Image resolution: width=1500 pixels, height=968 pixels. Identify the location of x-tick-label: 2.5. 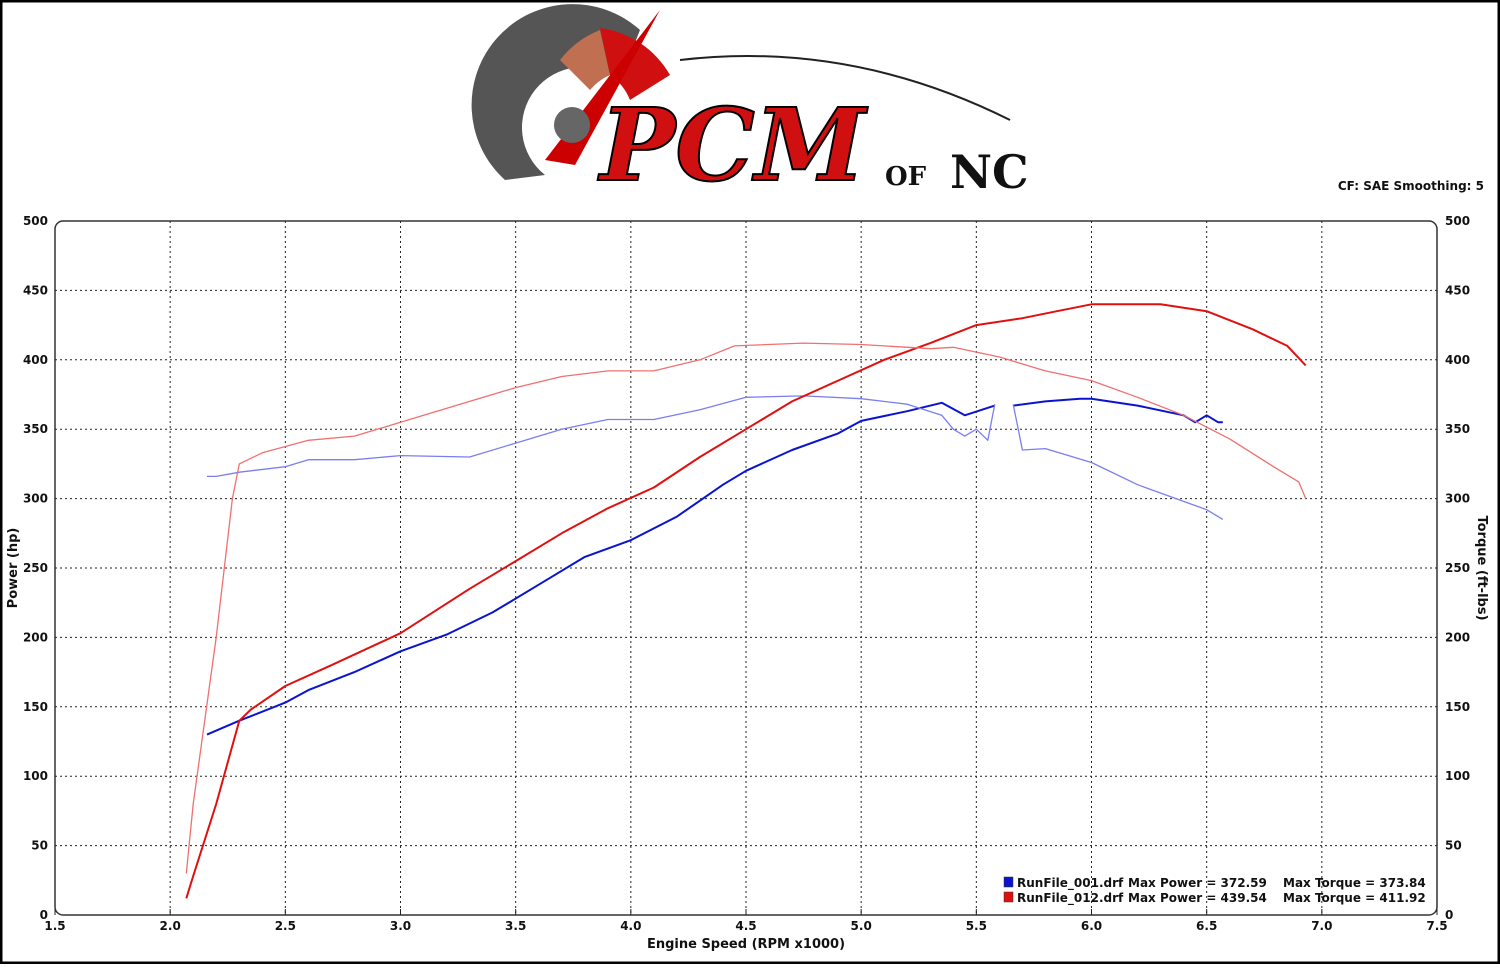
(285, 926).